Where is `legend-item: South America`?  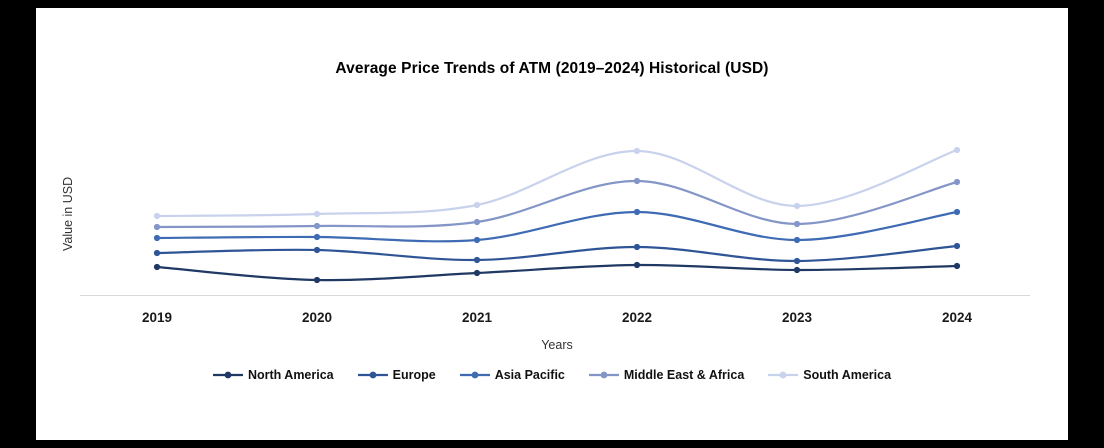
legend-item: South America is located at coordinates (829, 375).